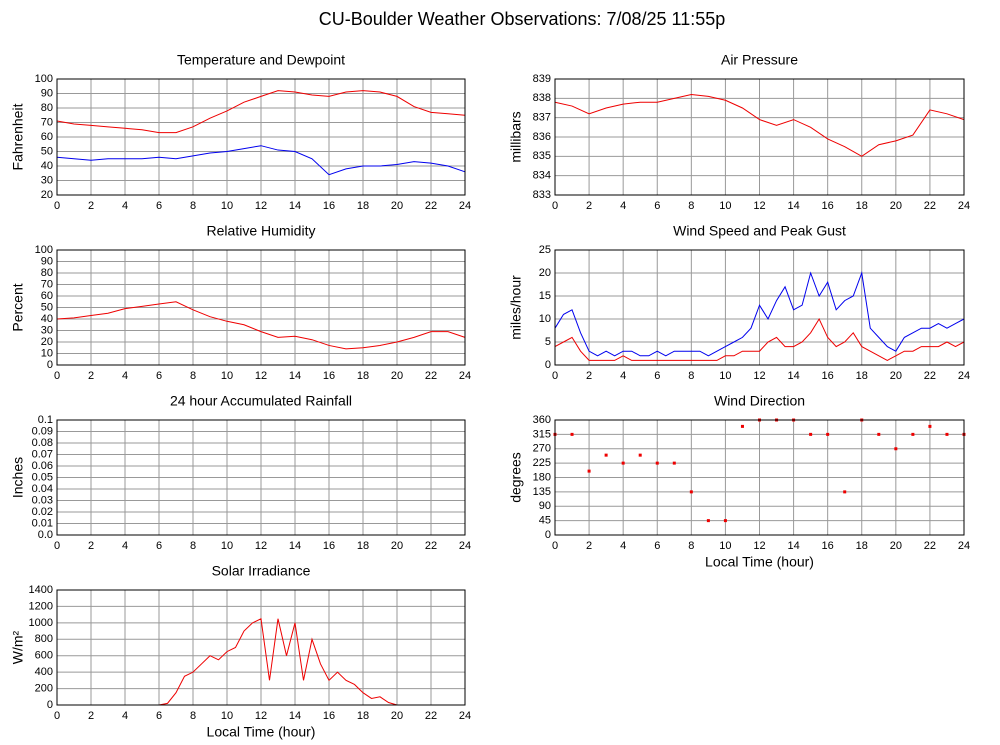  I want to click on y-tick-label: 25, so click(545, 250).